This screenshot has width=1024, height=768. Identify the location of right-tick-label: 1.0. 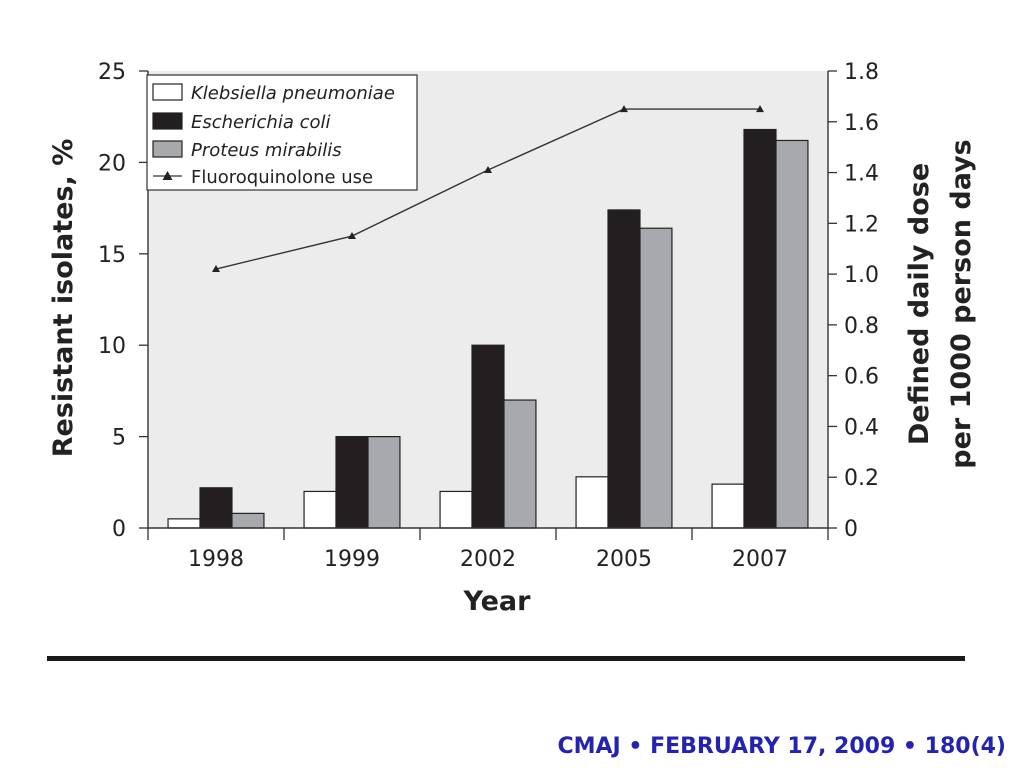
(861, 275).